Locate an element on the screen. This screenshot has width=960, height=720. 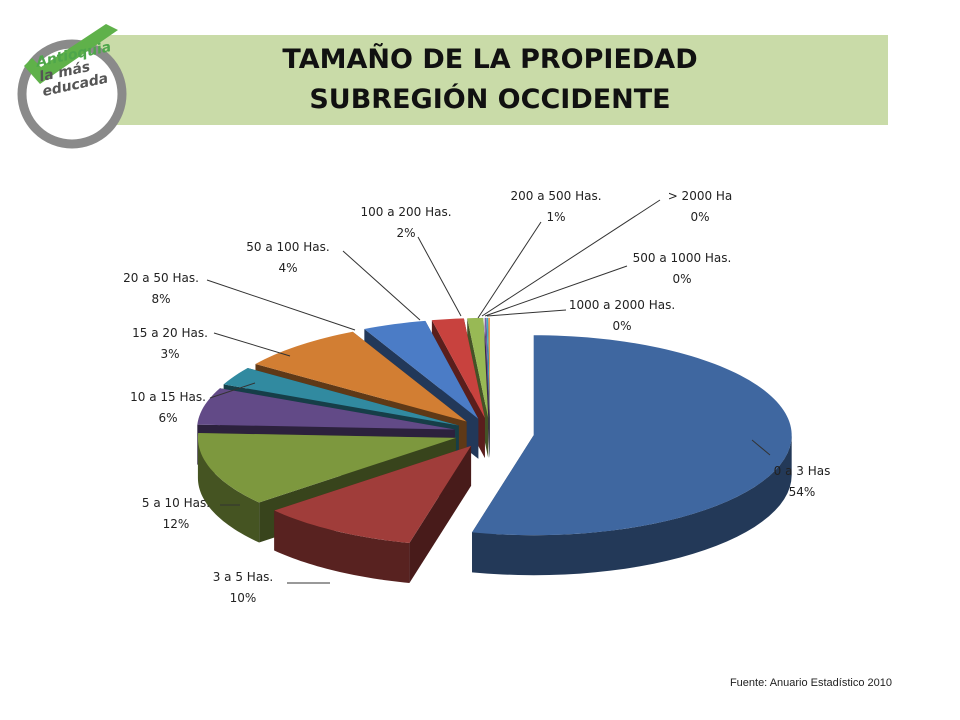
slice-label: 5 a 10 Has. is located at coordinates (176, 503).